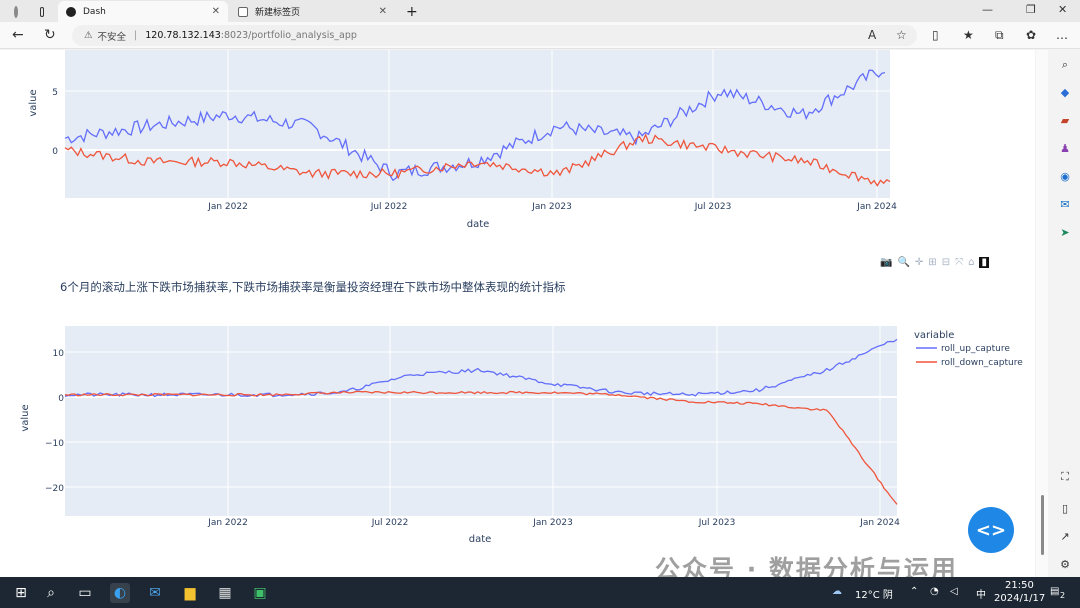 Image resolution: width=1080 pixels, height=608 pixels. Describe the element at coordinates (935, 35) in the screenshot. I see `split-screen-icon: ▯` at that location.